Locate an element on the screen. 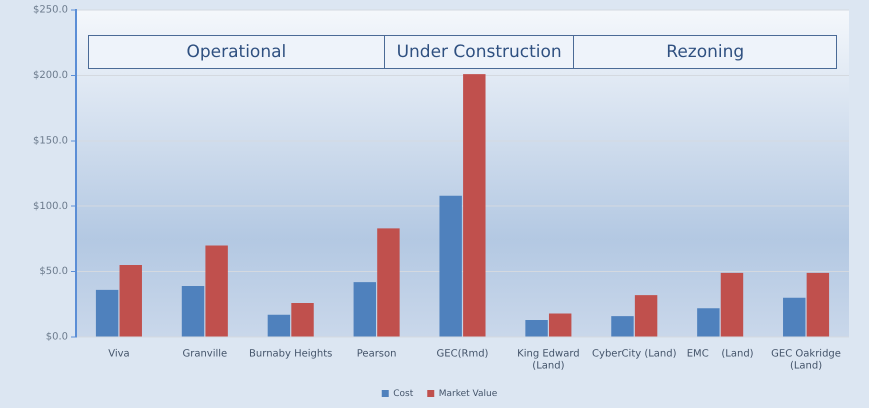 This screenshot has width=869, height=408. y-tick-label: $100.0 is located at coordinates (50, 206).